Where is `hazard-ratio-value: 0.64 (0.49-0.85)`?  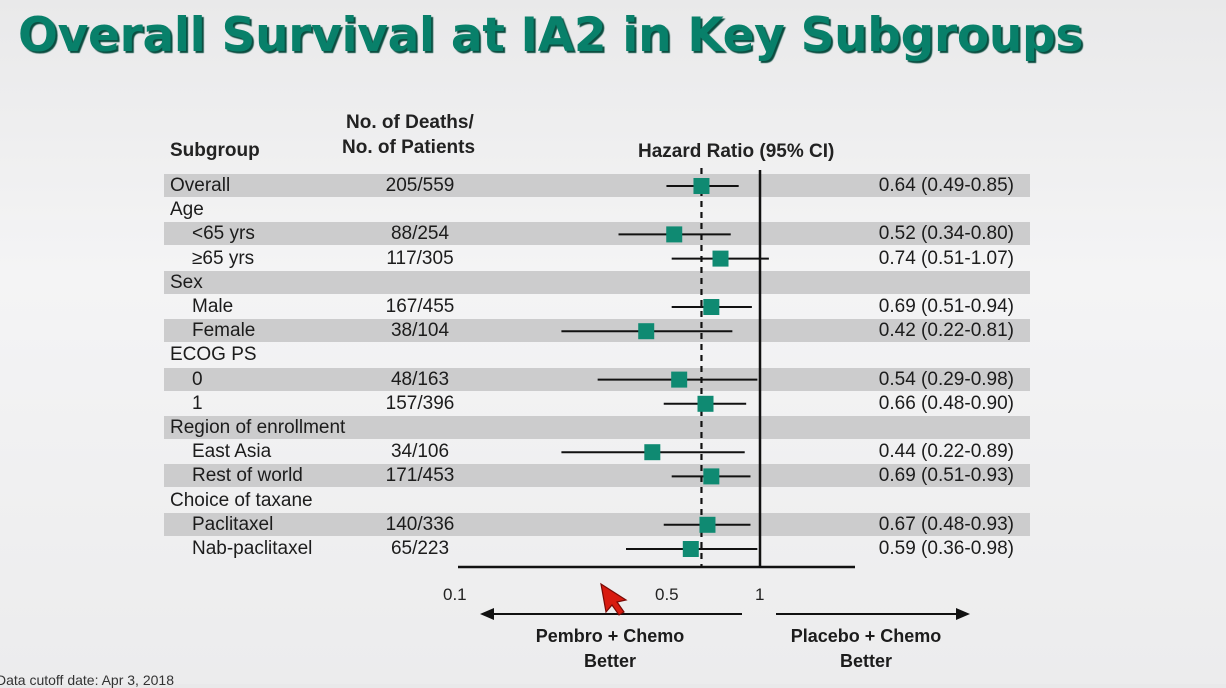
hazard-ratio-value: 0.64 (0.49-0.85) is located at coordinates (946, 185).